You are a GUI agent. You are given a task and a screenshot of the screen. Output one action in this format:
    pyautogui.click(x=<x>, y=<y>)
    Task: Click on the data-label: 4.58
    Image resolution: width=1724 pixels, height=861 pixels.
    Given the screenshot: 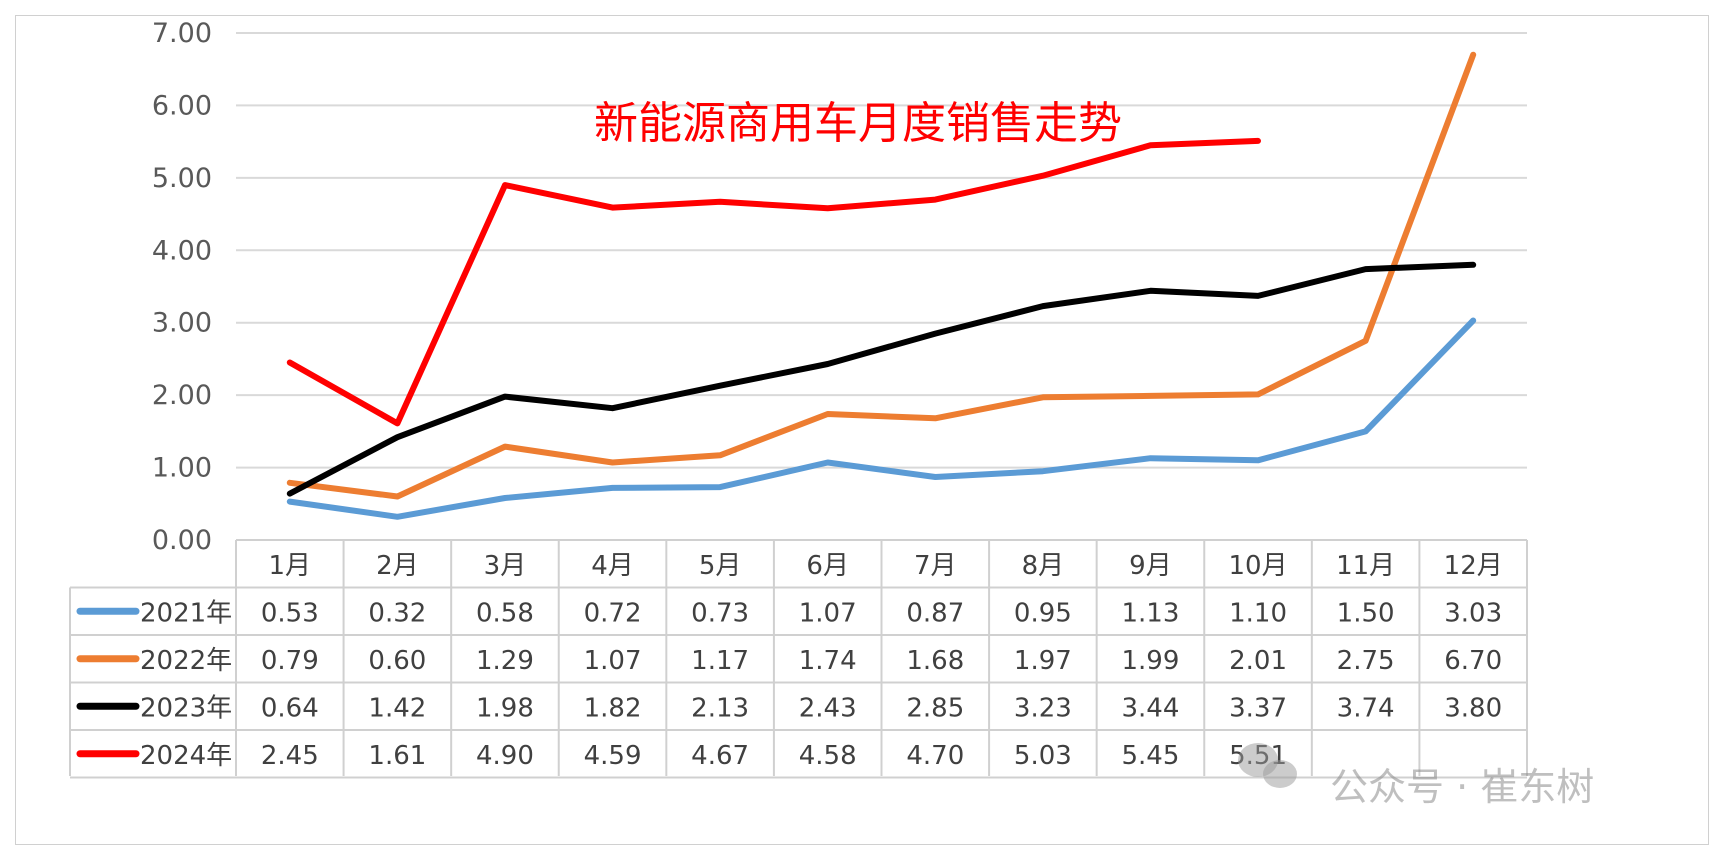 What is the action you would take?
    pyautogui.click(x=828, y=756)
    